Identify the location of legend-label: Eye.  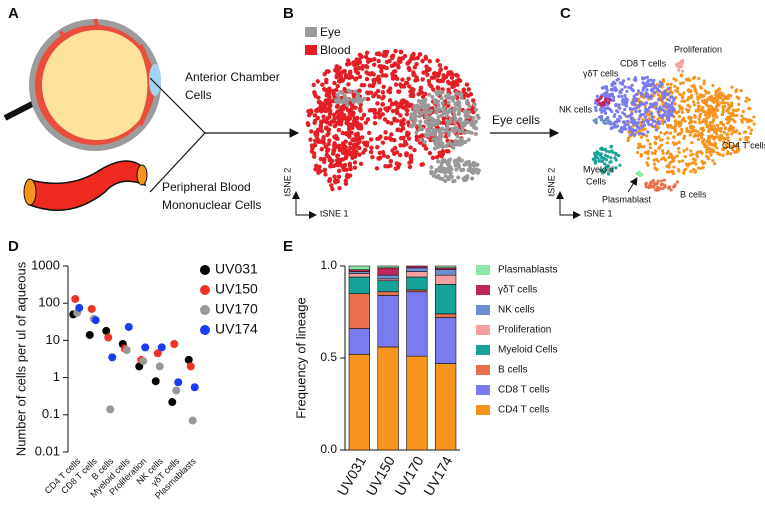
(330, 32).